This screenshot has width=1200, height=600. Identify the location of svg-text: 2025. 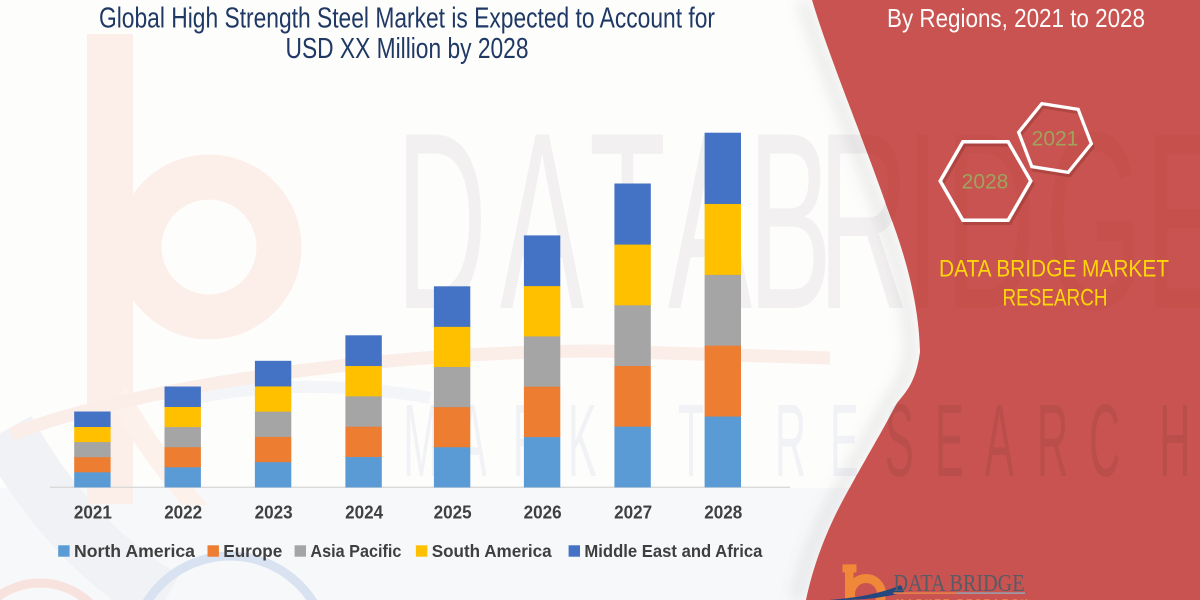
(453, 513).